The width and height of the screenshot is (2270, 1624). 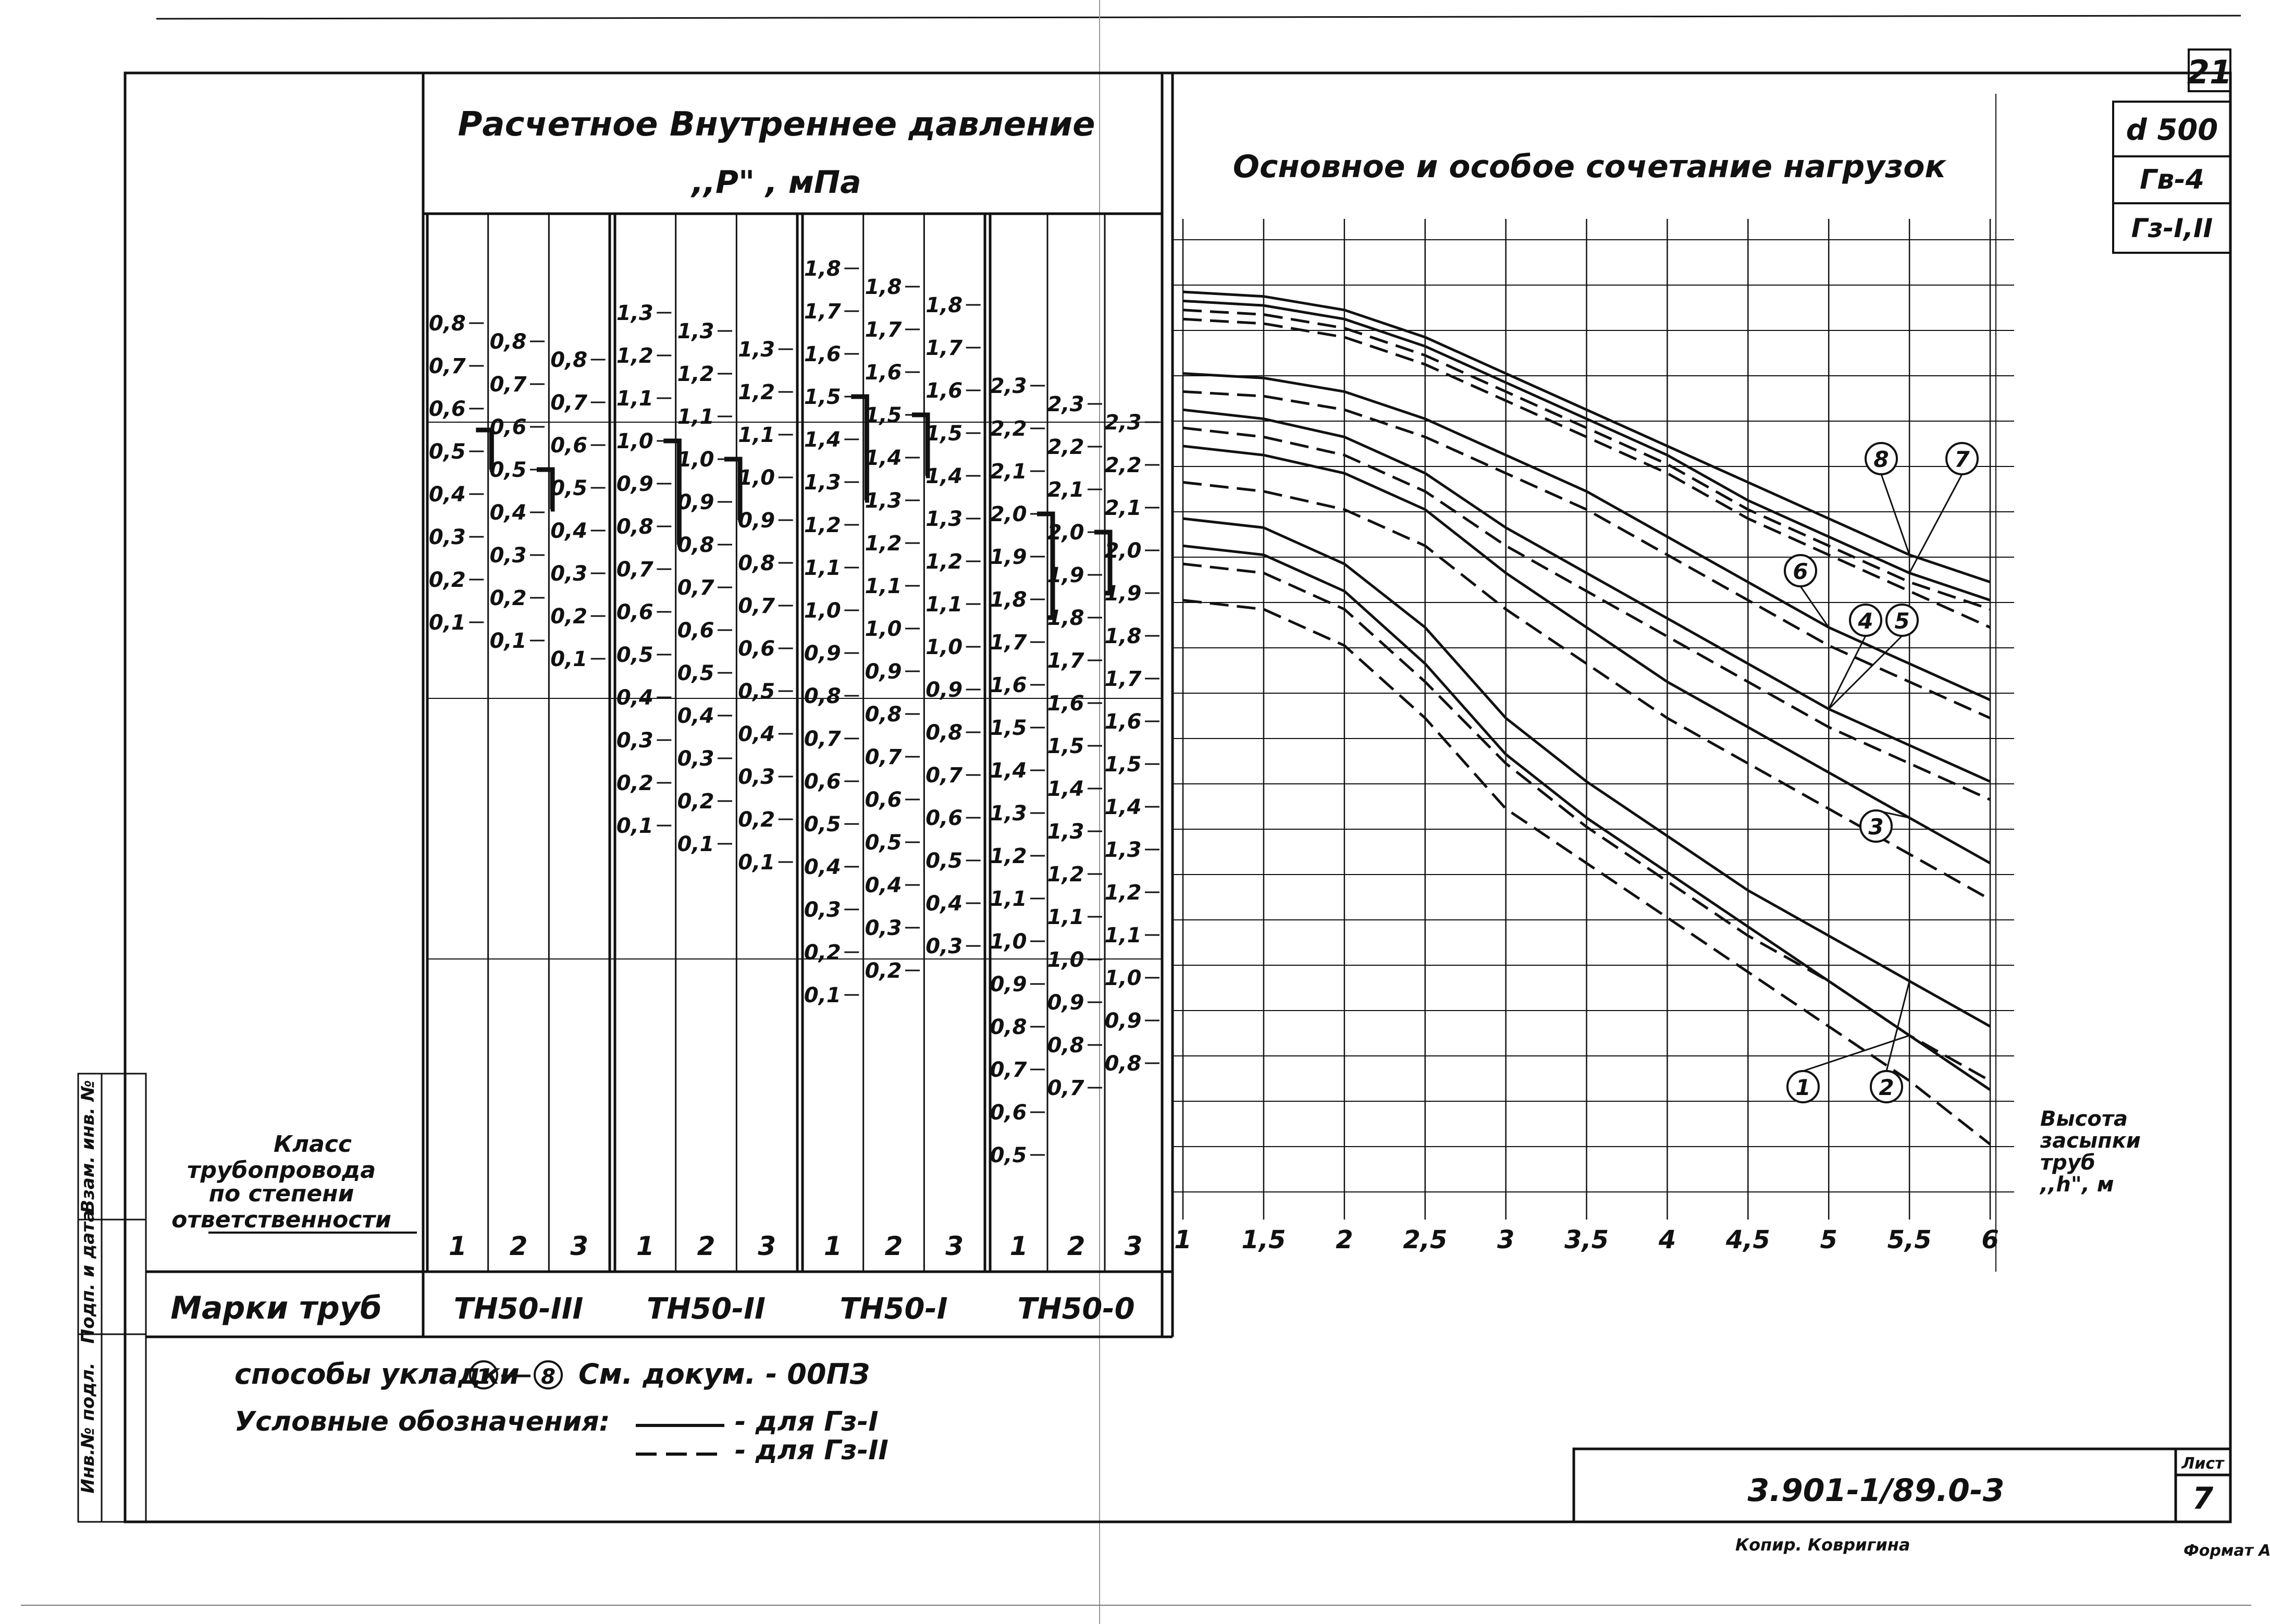 I want to click on callout-number: 8, so click(x=1881, y=459).